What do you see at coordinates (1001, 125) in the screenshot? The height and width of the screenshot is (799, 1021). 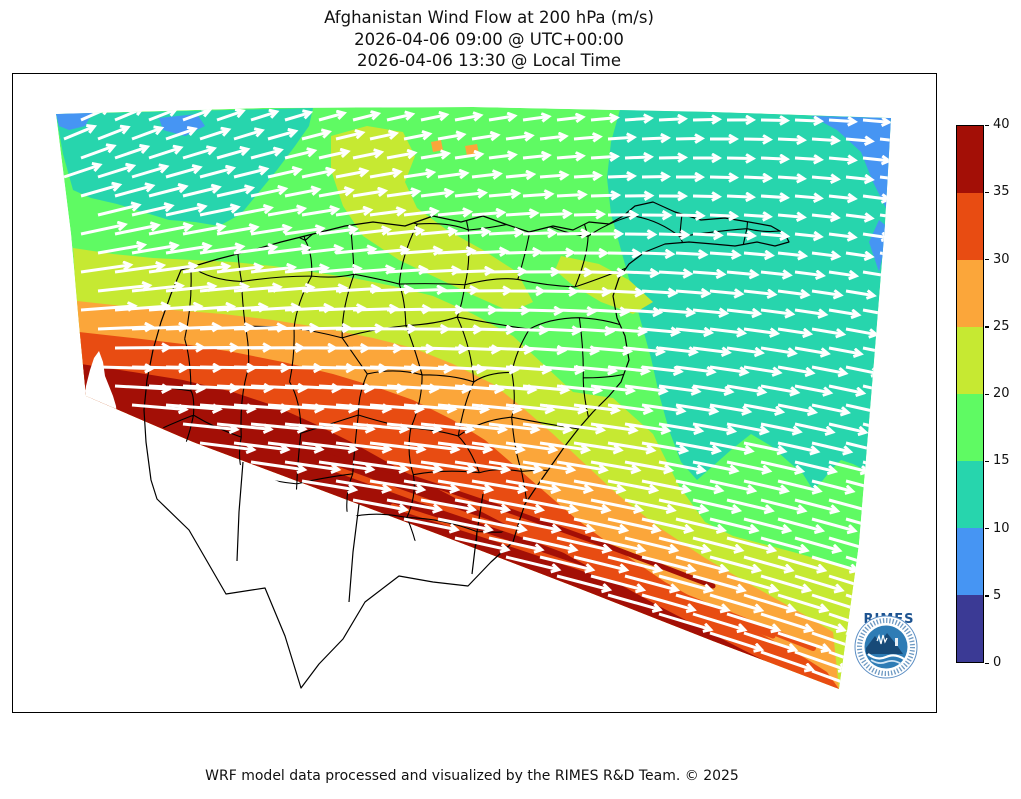 I see `colorbar-tick-label: 40` at bounding box center [1001, 125].